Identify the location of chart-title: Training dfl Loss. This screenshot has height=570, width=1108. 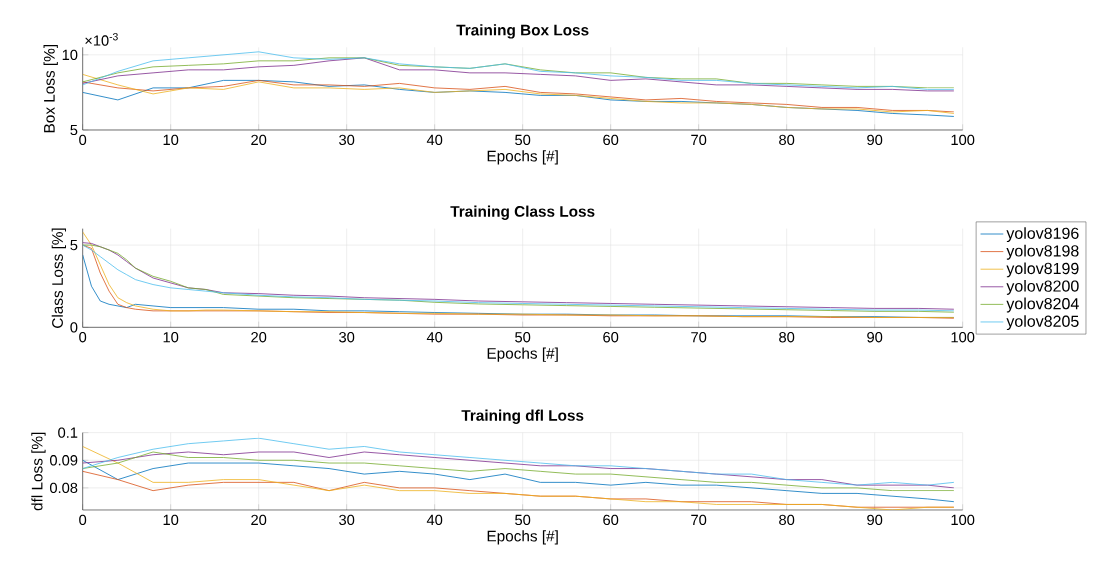
(522, 416).